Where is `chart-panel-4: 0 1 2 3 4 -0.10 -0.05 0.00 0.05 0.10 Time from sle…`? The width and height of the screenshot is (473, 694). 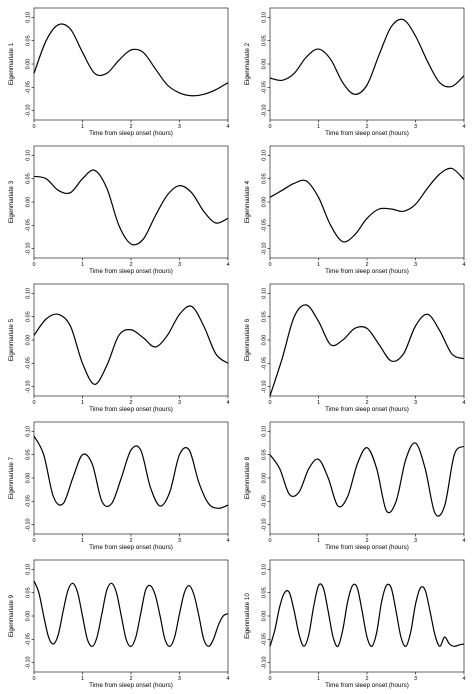
chart-panel-4: 0 1 2 3 4 -0.10 -0.05 0.00 0.05 0.10 Time from sle… is located at coordinates (354, 207).